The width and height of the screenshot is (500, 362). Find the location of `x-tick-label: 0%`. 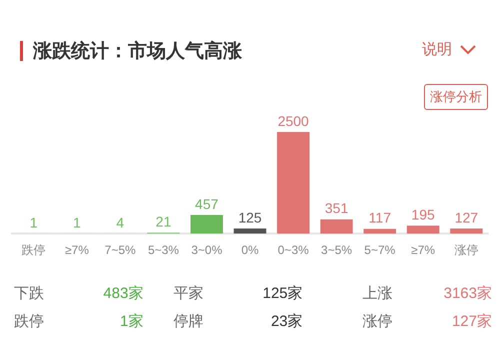

x-tick-label: 0% is located at coordinates (250, 250).